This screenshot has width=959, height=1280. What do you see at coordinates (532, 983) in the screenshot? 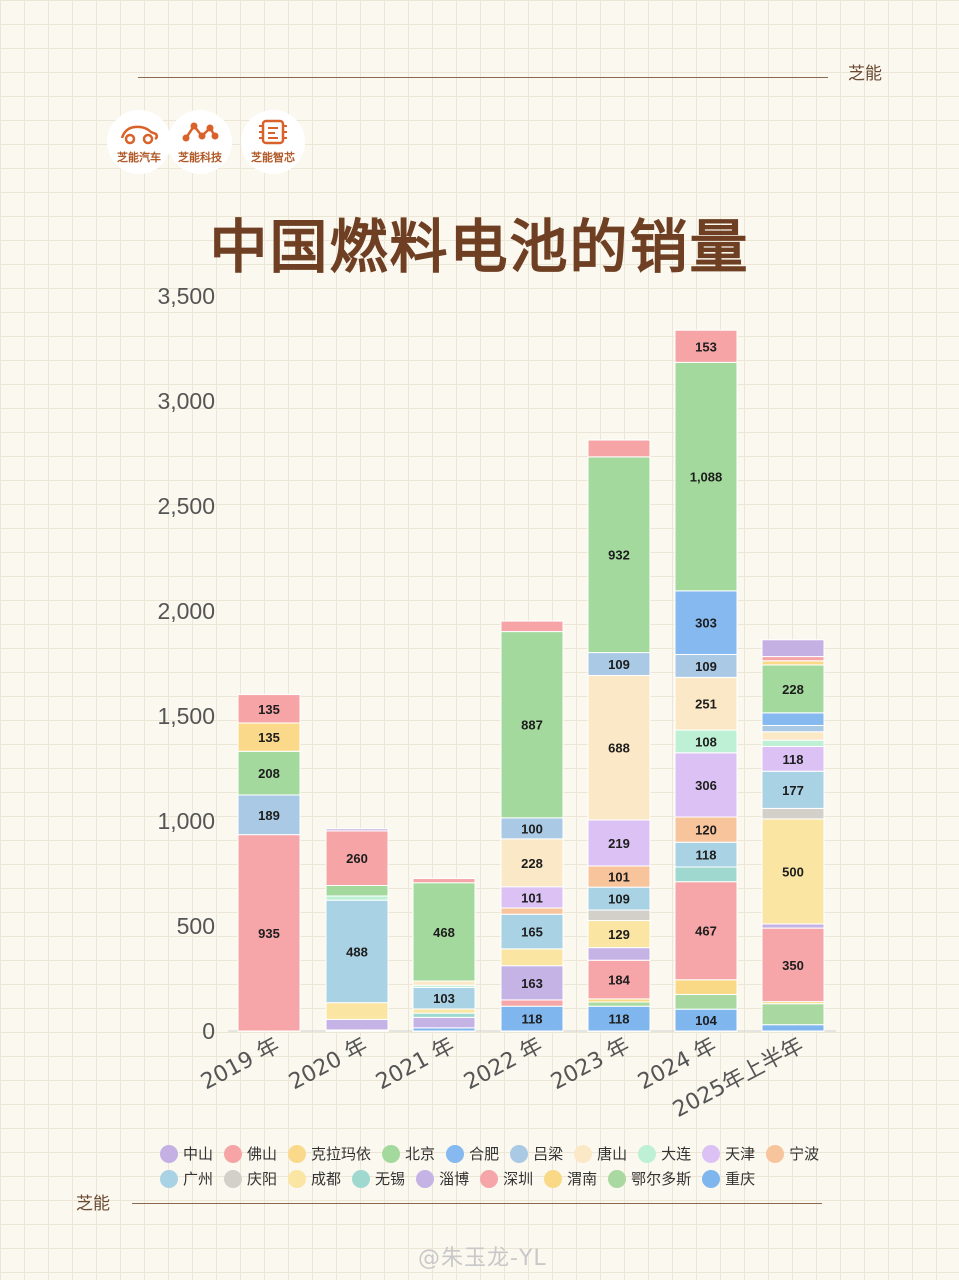
I see `data-label: 163` at bounding box center [532, 983].